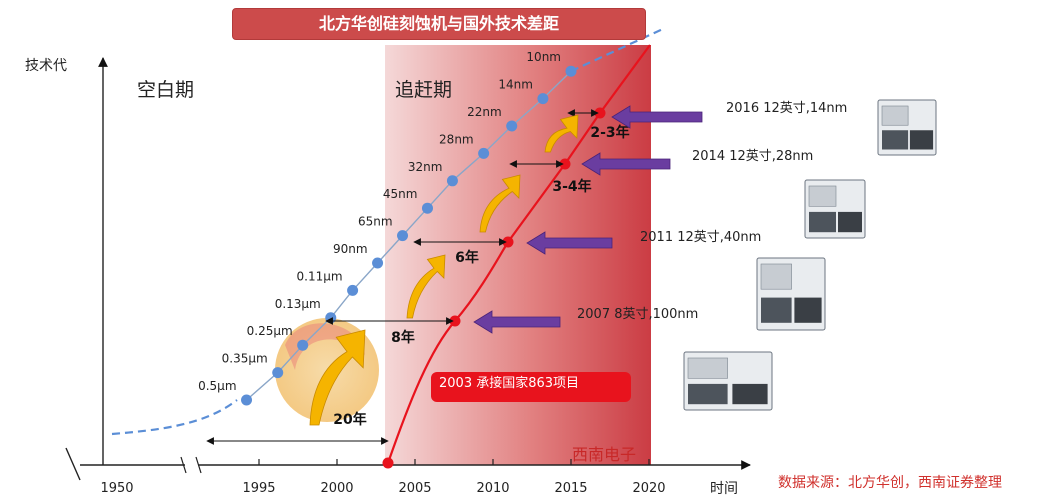  Describe the element at coordinates (484, 112) in the screenshot. I see `foreign-point-label: 22nm` at that location.